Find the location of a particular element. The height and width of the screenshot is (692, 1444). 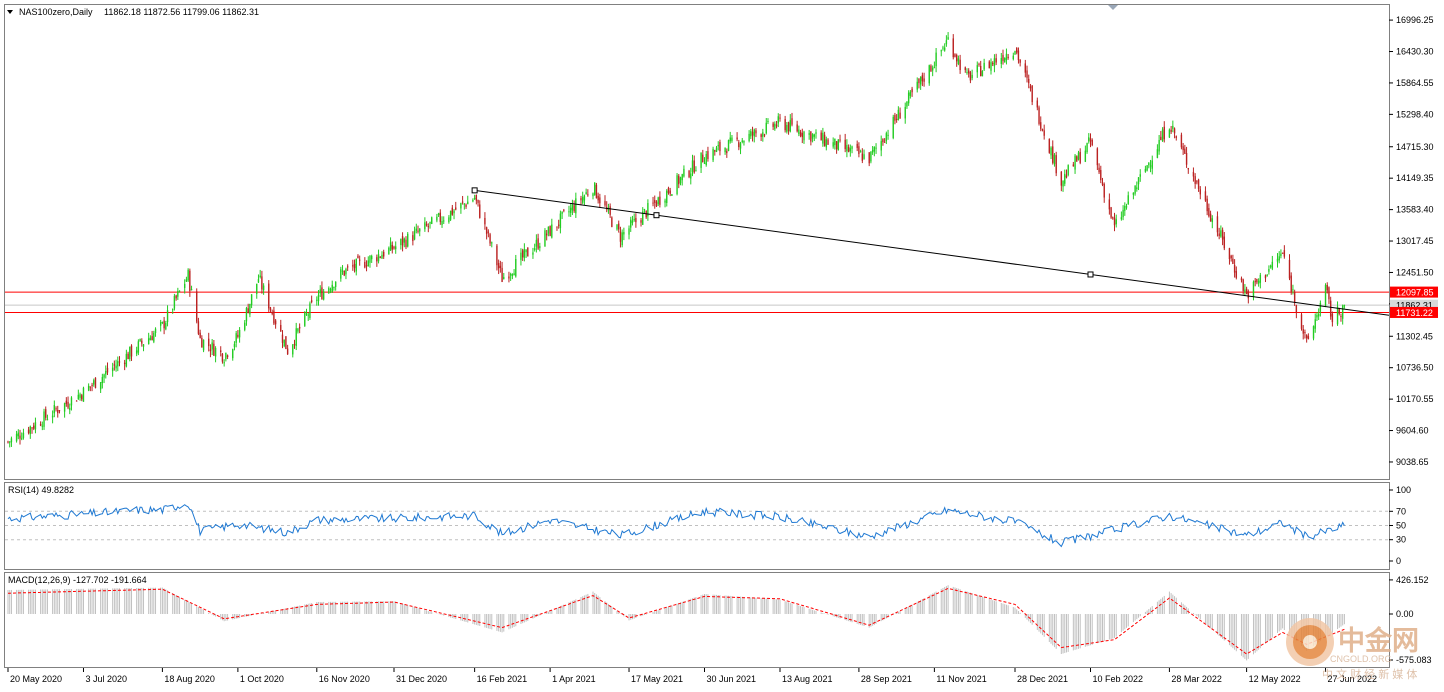

price-tick-label: 9038.65 is located at coordinates (1412, 462).